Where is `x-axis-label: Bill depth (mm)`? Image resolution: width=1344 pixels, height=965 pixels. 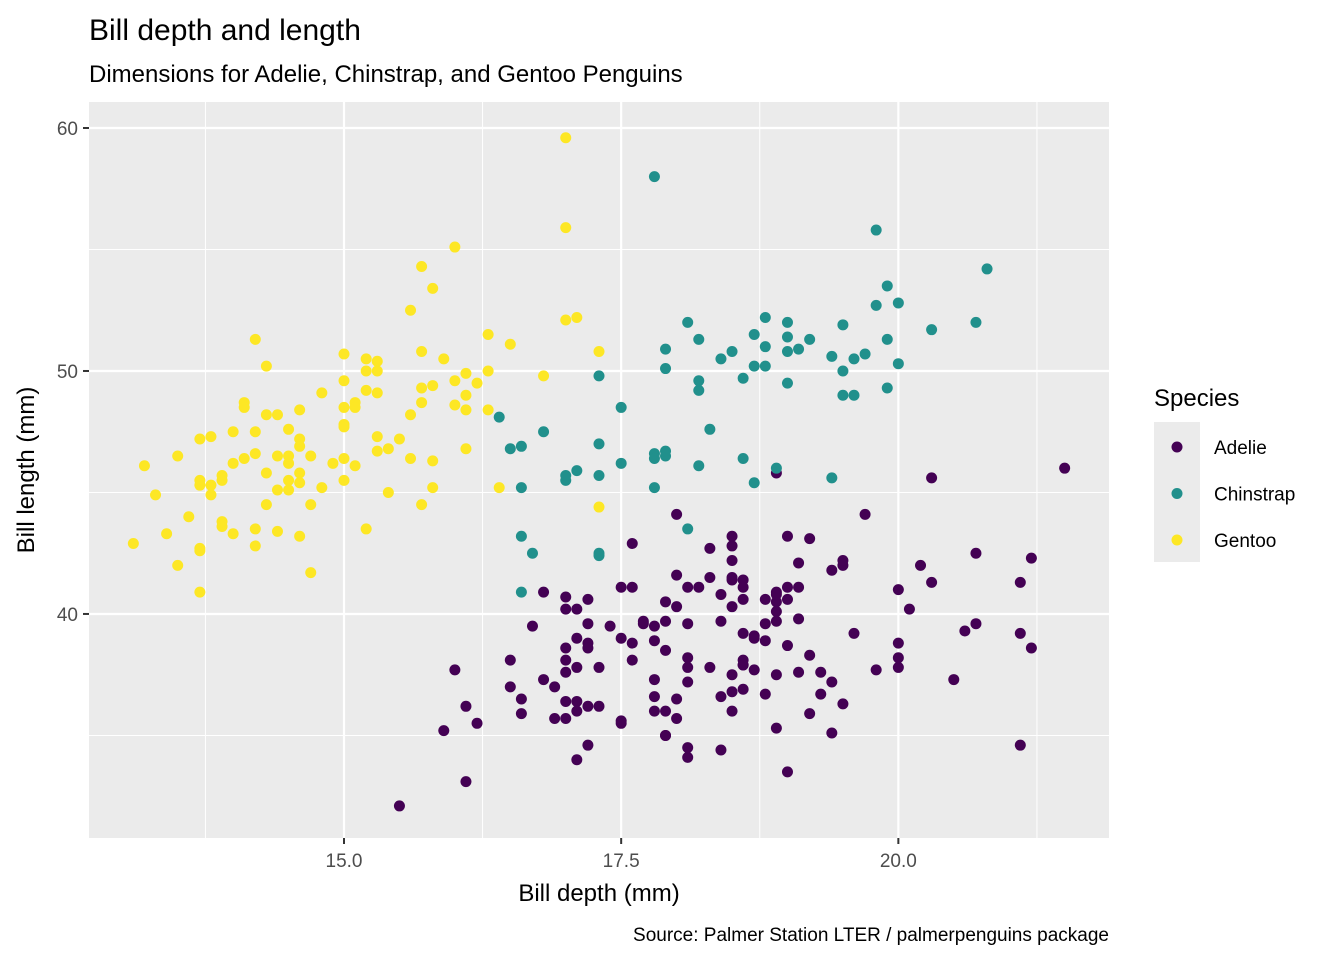 x-axis-label: Bill depth (mm) is located at coordinates (598, 893).